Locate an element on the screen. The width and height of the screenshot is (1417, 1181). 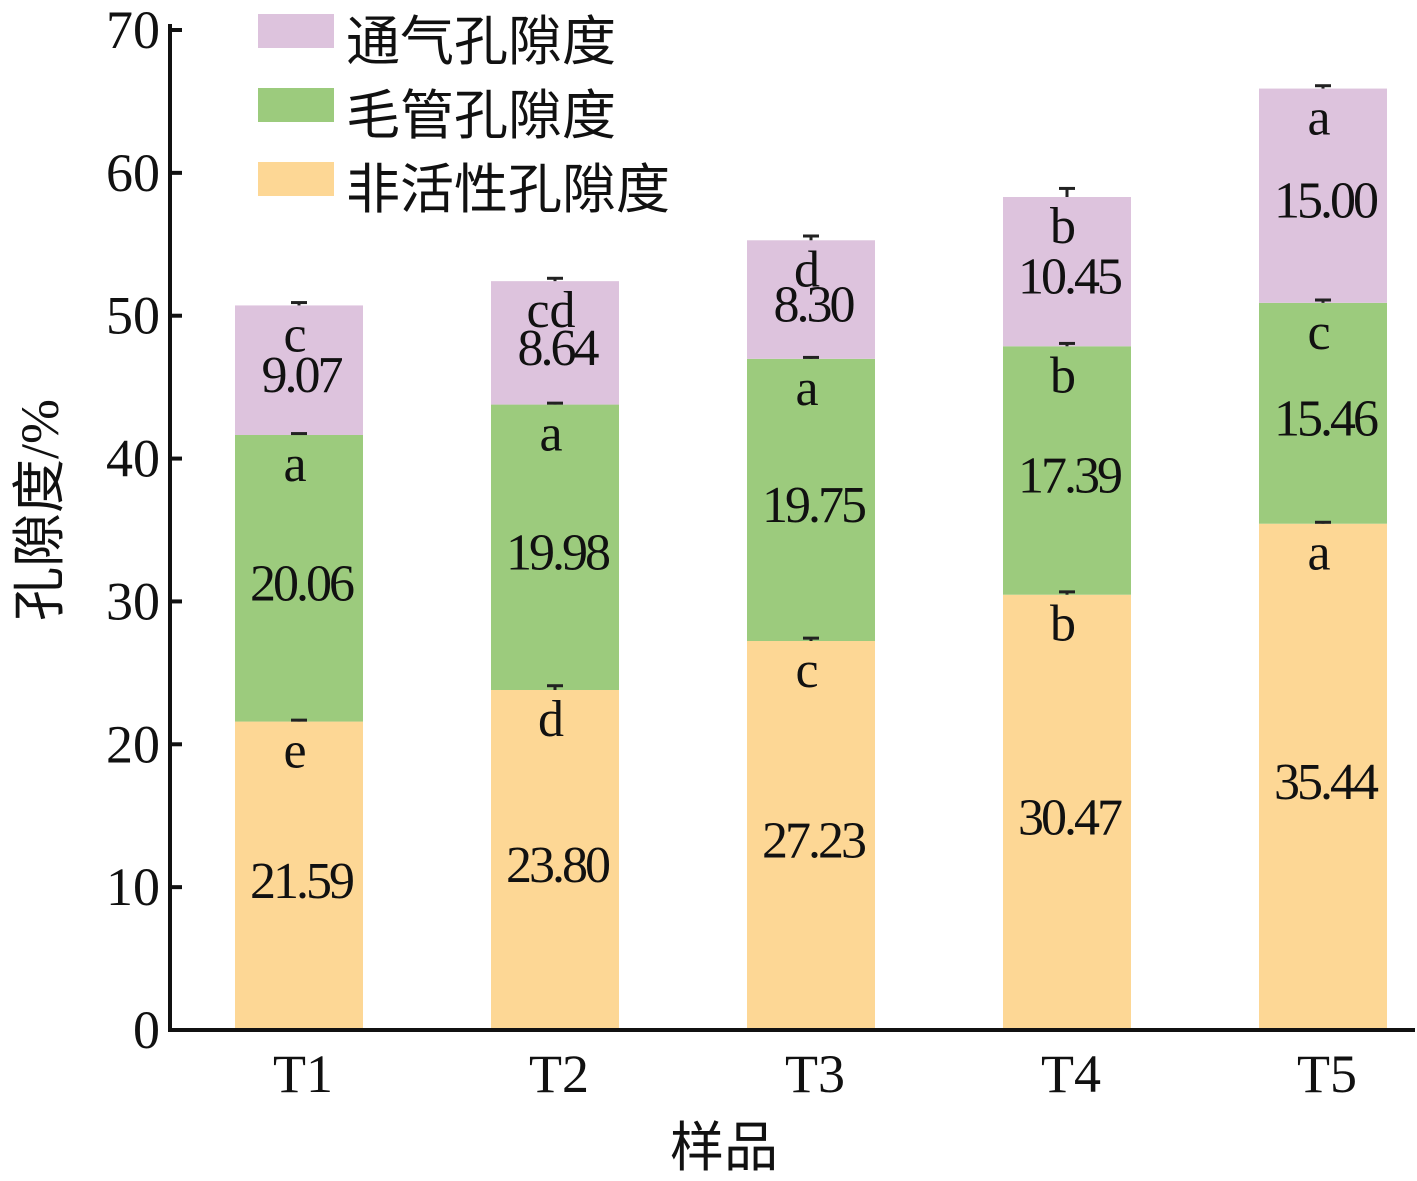
x-tick-label: T2 is located at coordinates (559, 1074).